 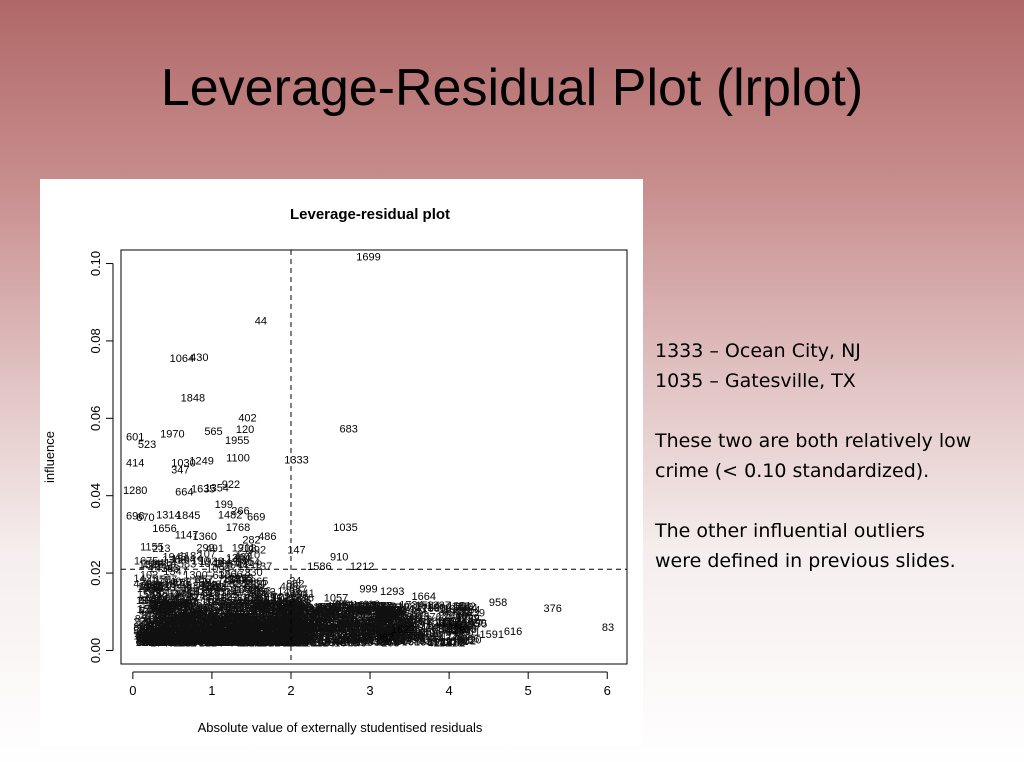 I want to click on overplotted-label: 623, so click(x=211, y=626).